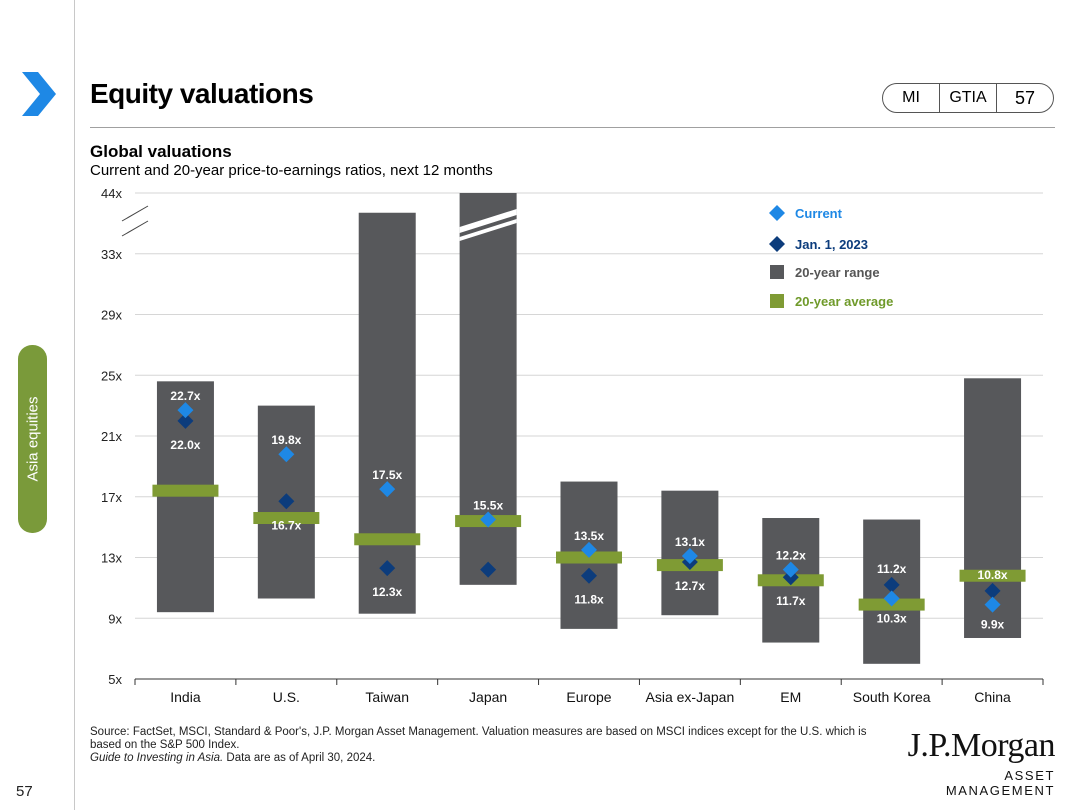  What do you see at coordinates (837, 272) in the screenshot?
I see `legend-label: 20-year range` at bounding box center [837, 272].